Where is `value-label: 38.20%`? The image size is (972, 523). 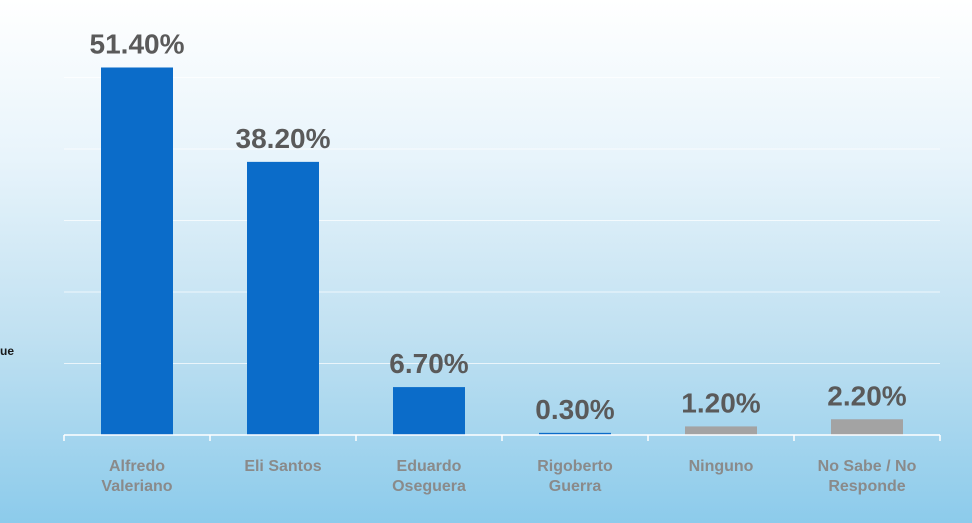
value-label: 38.20% is located at coordinates (283, 138).